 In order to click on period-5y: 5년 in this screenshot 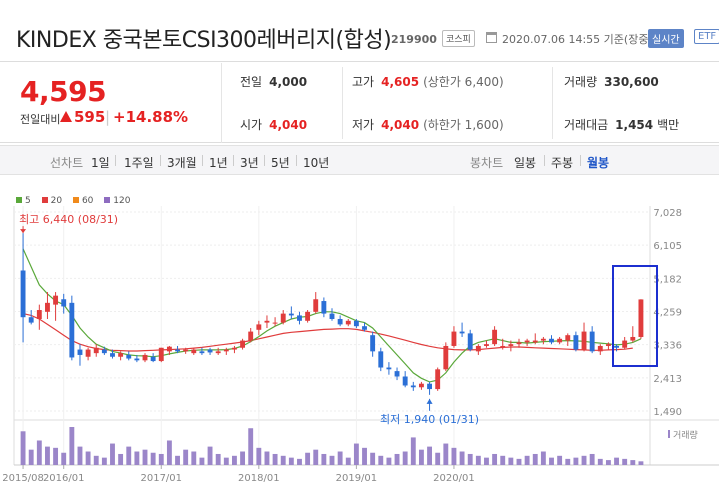, I will do `click(280, 163)`.